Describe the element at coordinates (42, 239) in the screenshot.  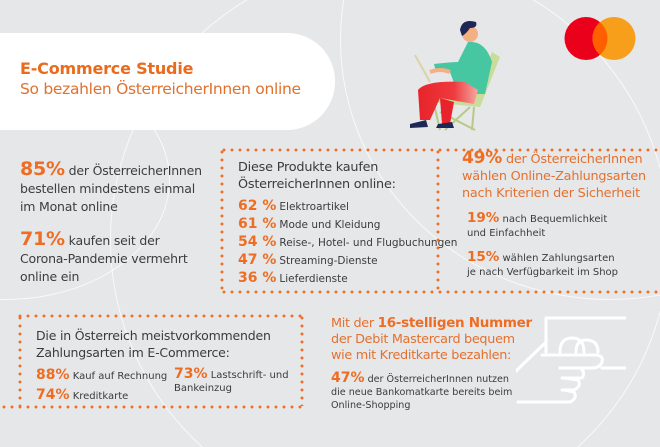
I see `stat-value: 71%` at that location.